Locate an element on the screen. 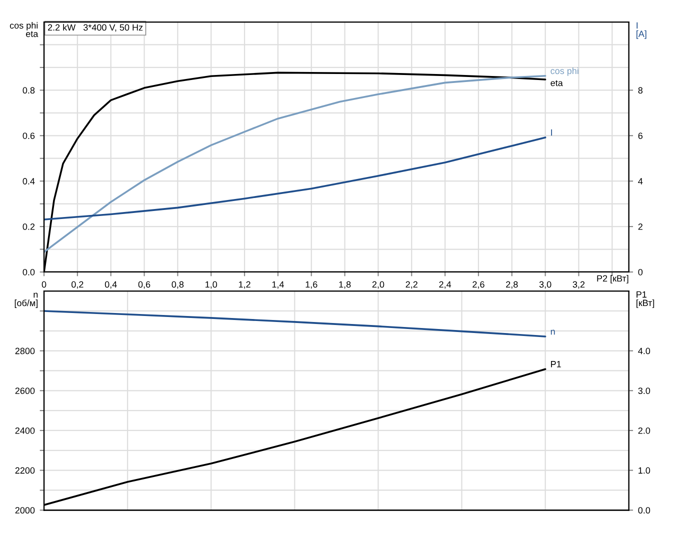  x-tick-label: 2,6 is located at coordinates (478, 285).